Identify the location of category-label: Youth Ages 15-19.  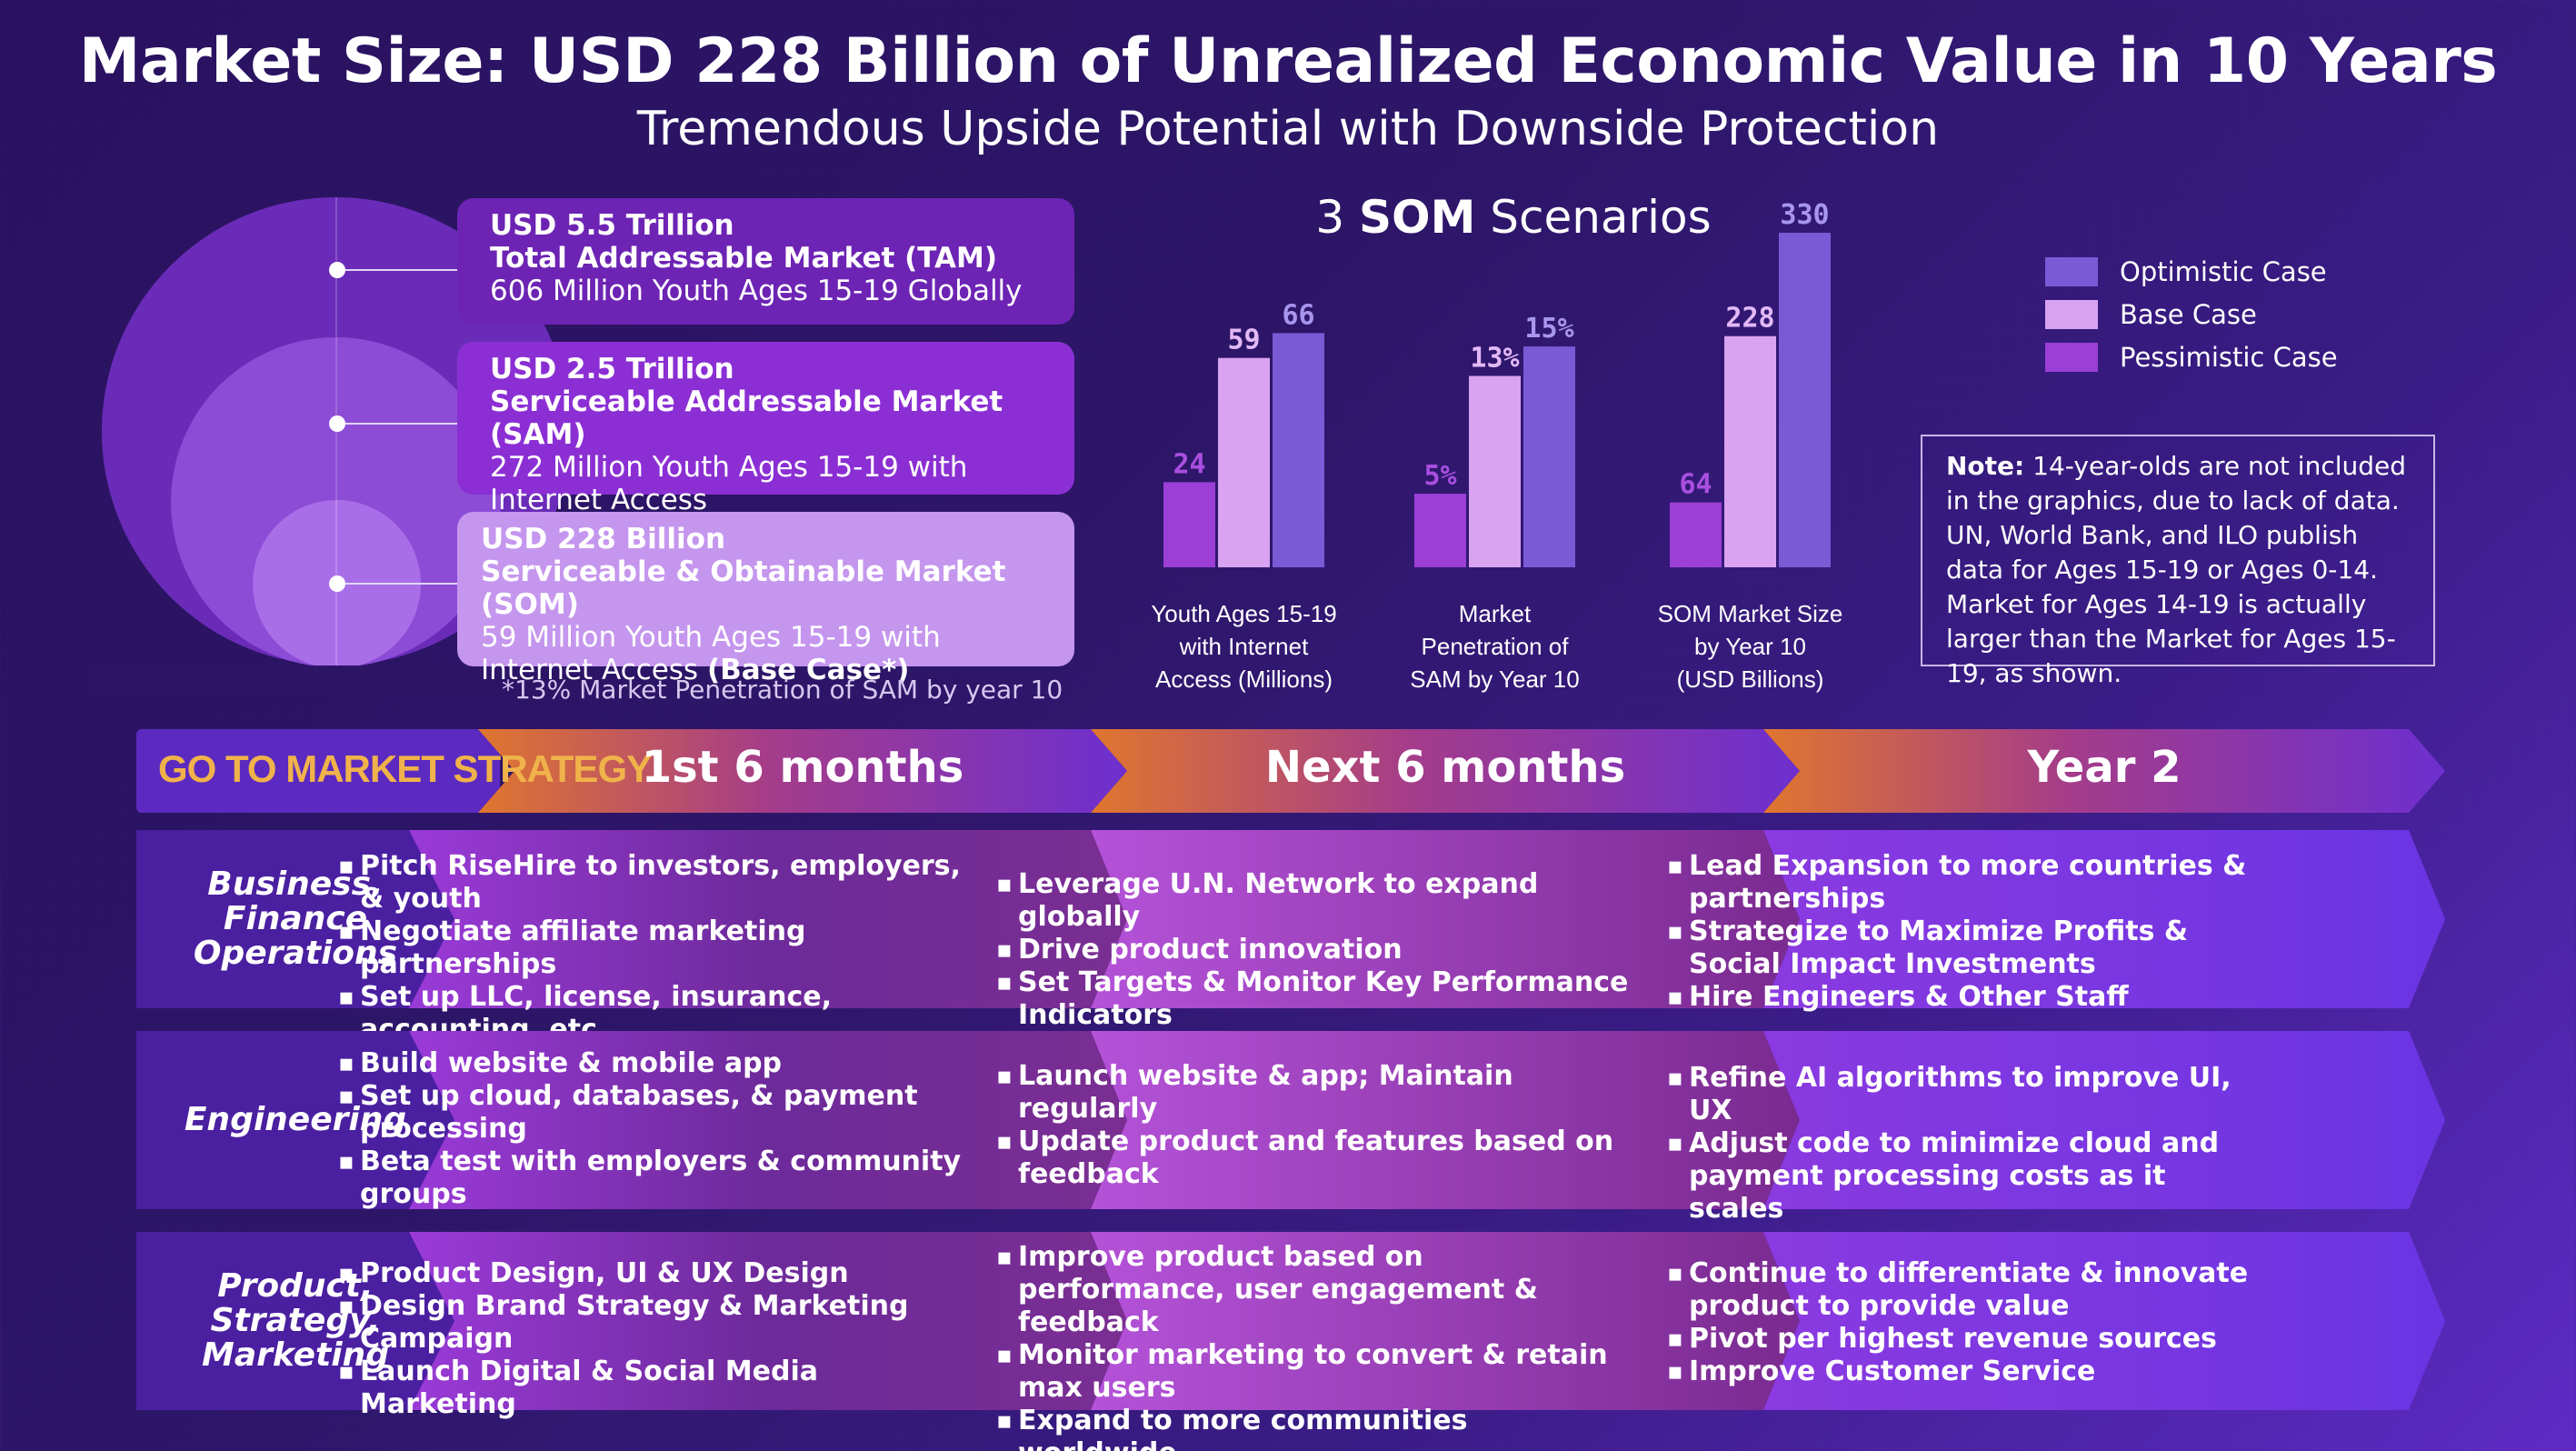
(1243, 614).